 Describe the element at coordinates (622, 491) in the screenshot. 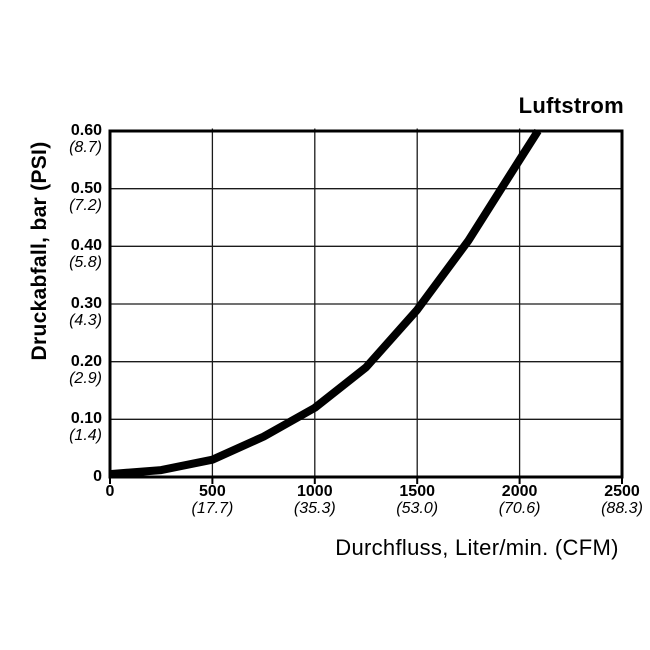

I see `x-tick-label-value: 2500` at that location.